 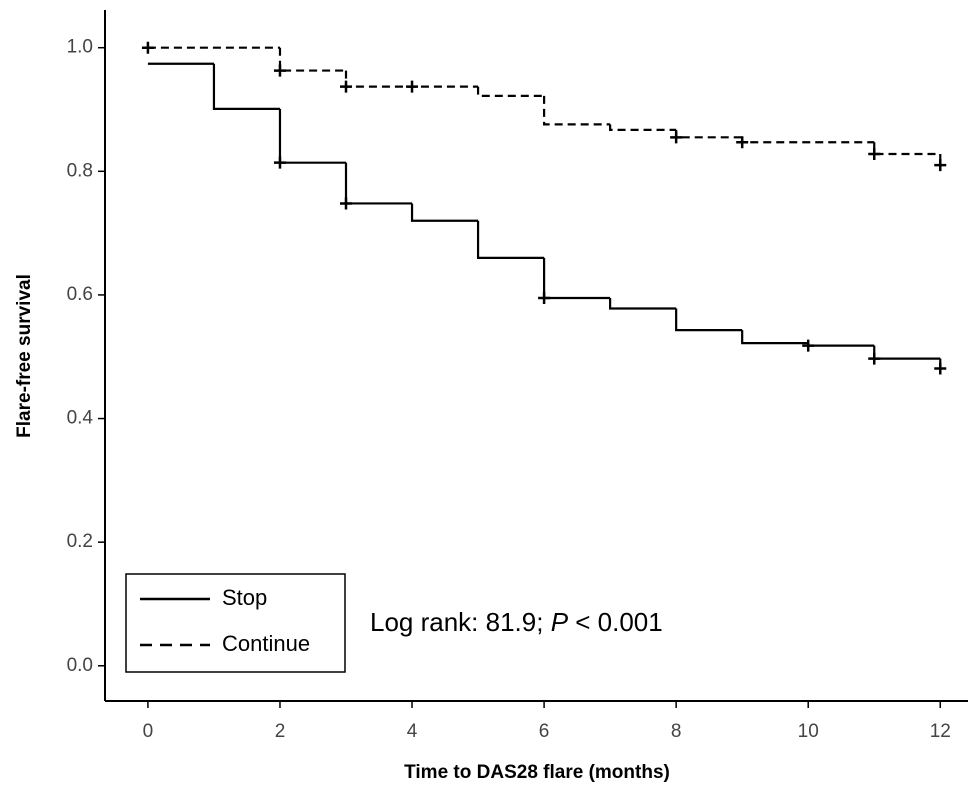 I want to click on x-tick-label: 2, so click(x=280, y=731).